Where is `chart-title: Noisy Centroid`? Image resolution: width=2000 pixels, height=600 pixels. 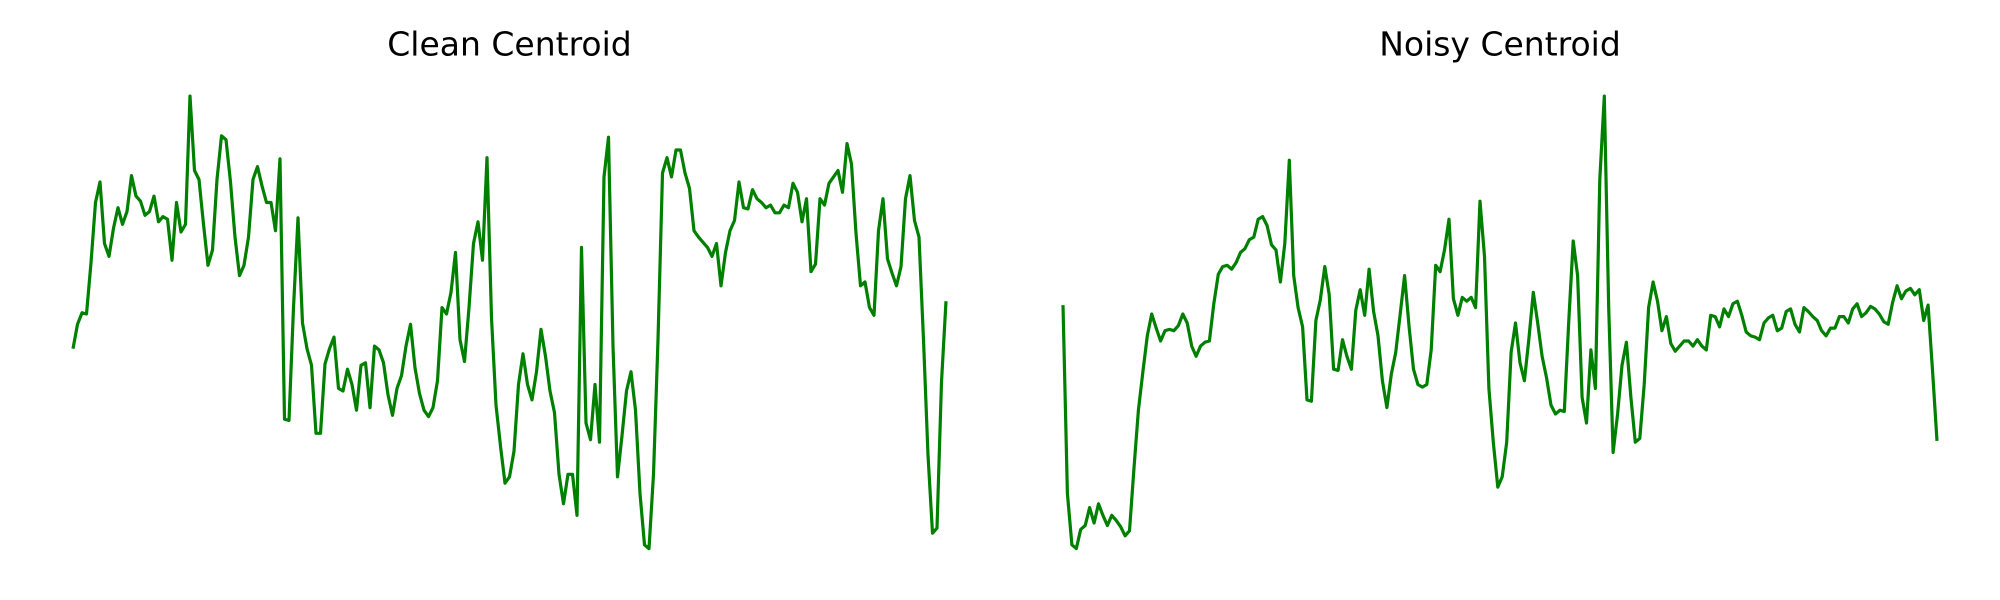
chart-title: Noisy Centroid is located at coordinates (1500, 44).